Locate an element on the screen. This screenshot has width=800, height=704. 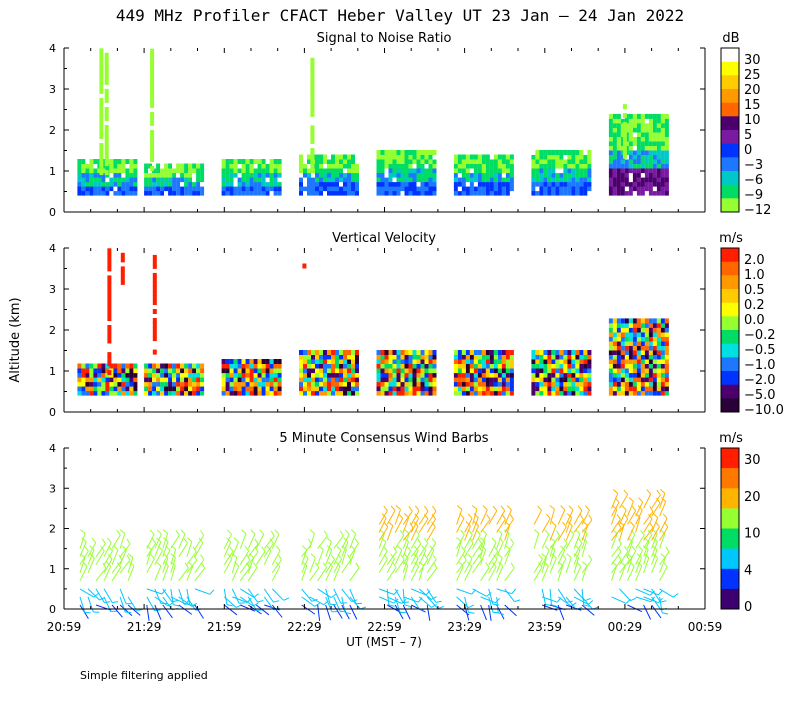
y-tick-label: 1 is located at coordinates (52, 569).